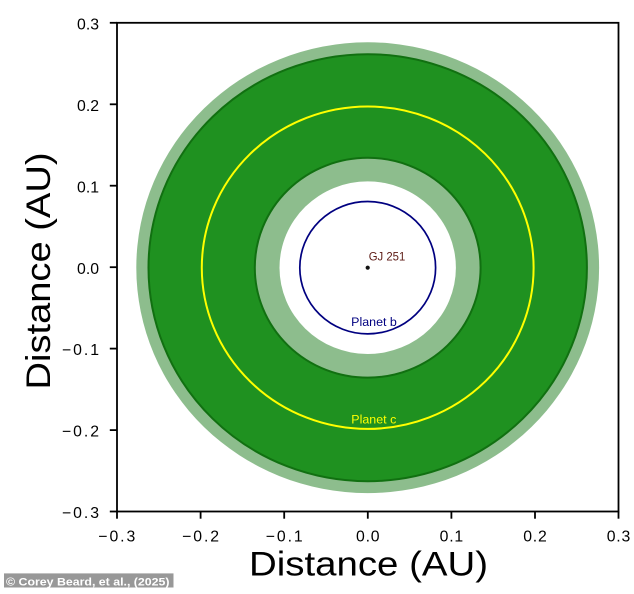 The height and width of the screenshot is (594, 634). Describe the element at coordinates (374, 322) in the screenshot. I see `svg-text: Planet b` at that location.